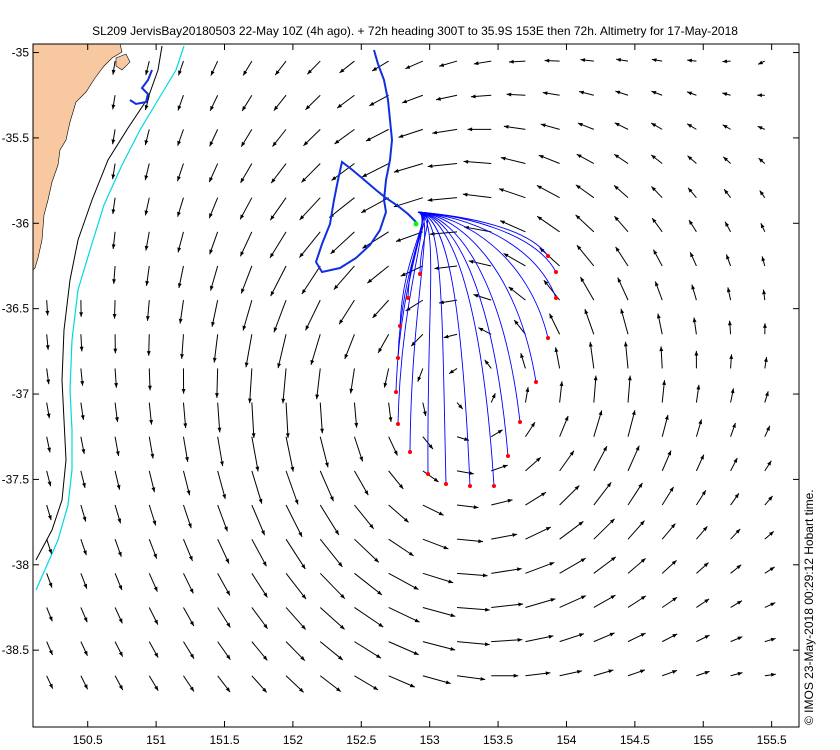 The height and width of the screenshot is (750, 840). I want to click on headland, so click(123, 62).